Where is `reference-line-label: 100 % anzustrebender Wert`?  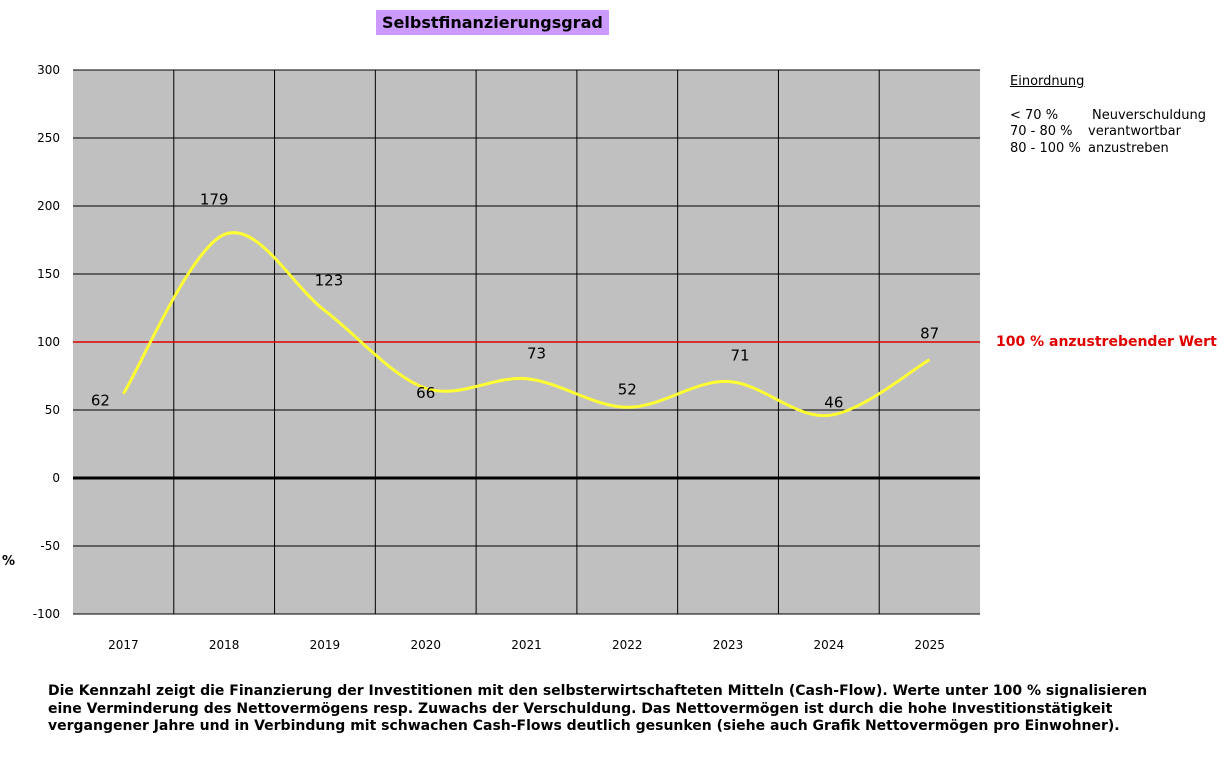
reference-line-label: 100 % anzustrebender Wert is located at coordinates (1106, 342).